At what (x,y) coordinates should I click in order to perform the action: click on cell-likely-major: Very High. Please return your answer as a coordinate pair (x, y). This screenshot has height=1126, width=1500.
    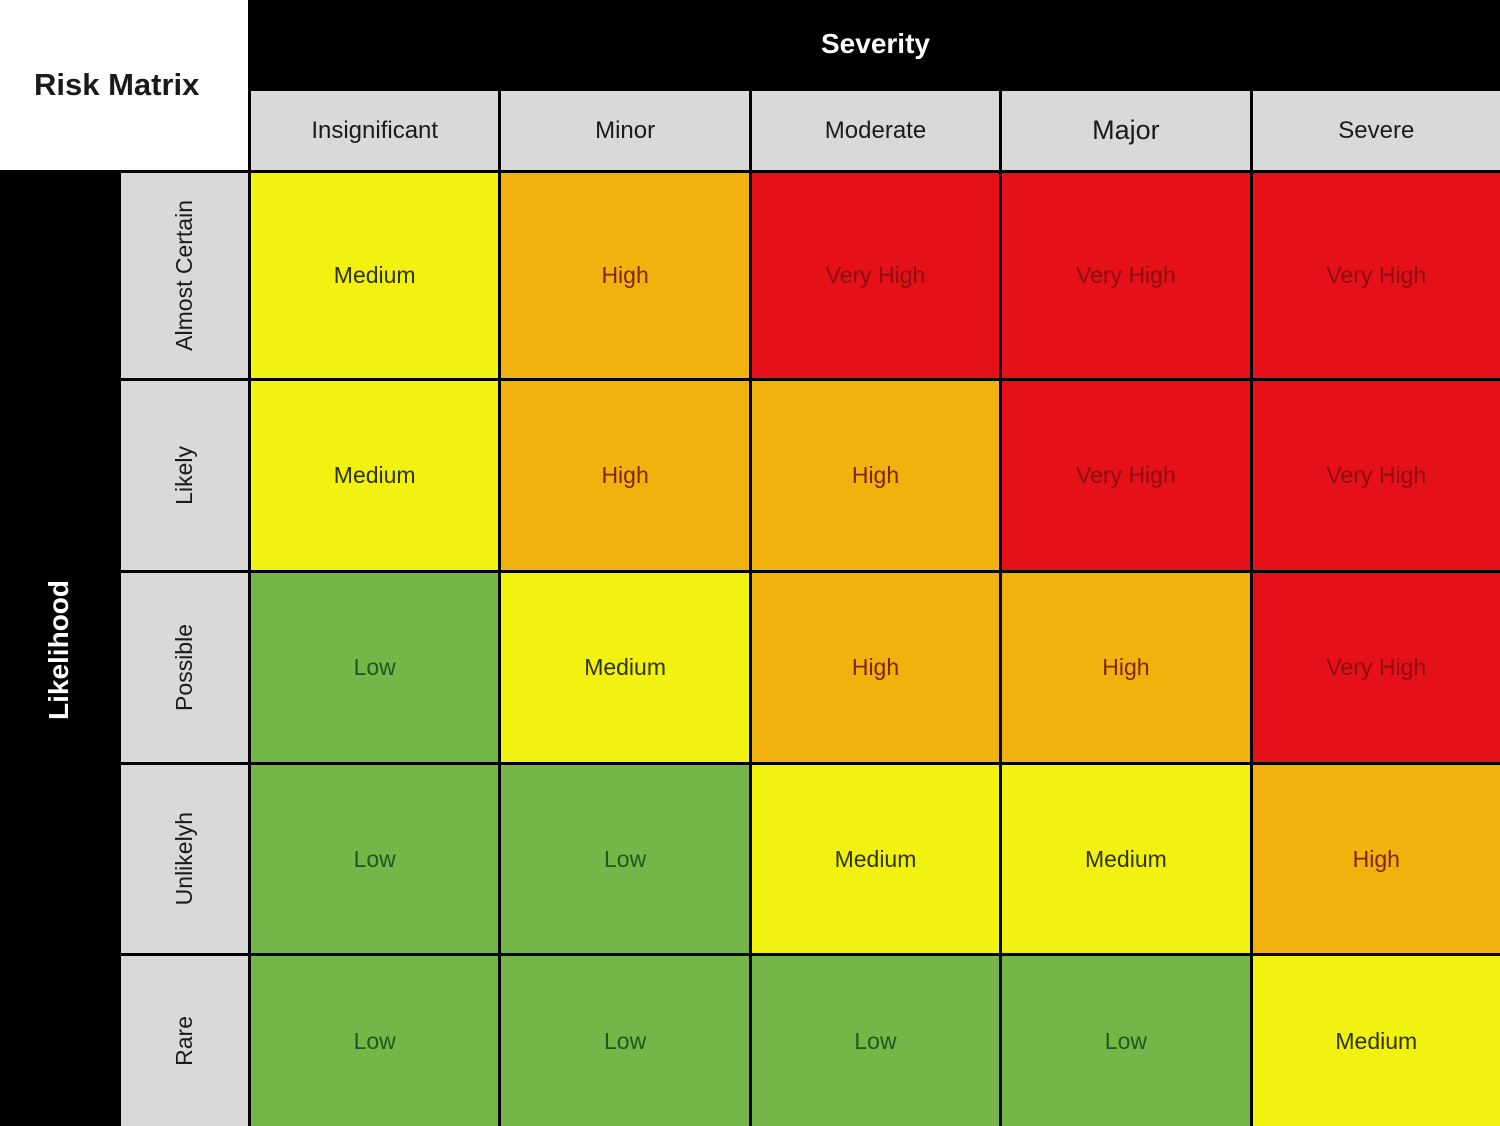
    Looking at the image, I should click on (1126, 475).